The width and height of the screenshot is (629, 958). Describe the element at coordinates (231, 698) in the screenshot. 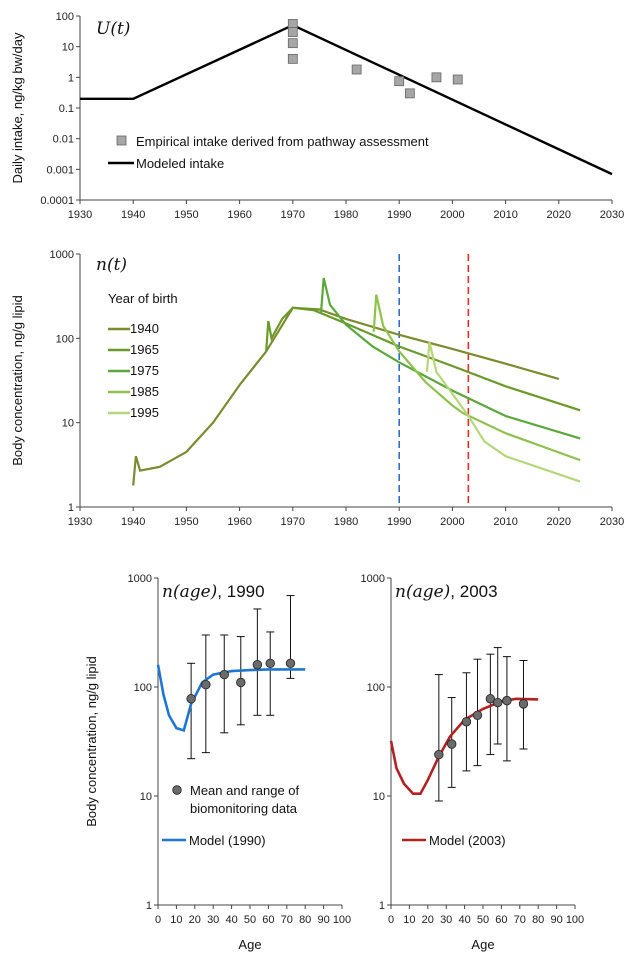

I see `model-line` at that location.